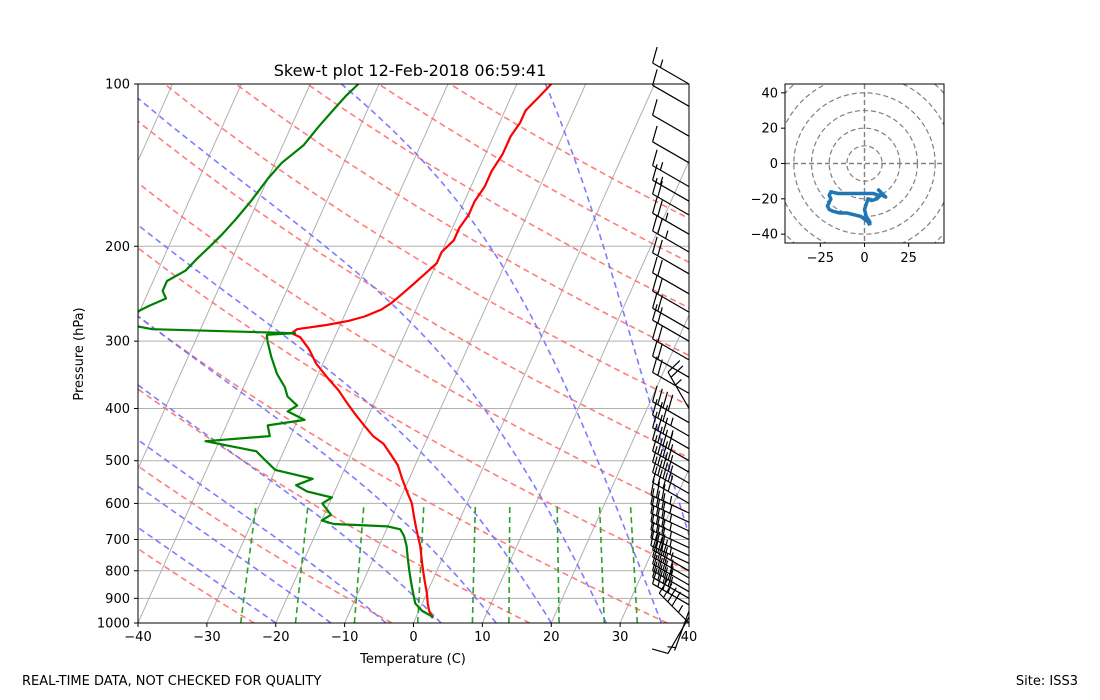 The image size is (1100, 700). Describe the element at coordinates (864, 163) in the screenshot. I see `hodograph-grid` at that location.